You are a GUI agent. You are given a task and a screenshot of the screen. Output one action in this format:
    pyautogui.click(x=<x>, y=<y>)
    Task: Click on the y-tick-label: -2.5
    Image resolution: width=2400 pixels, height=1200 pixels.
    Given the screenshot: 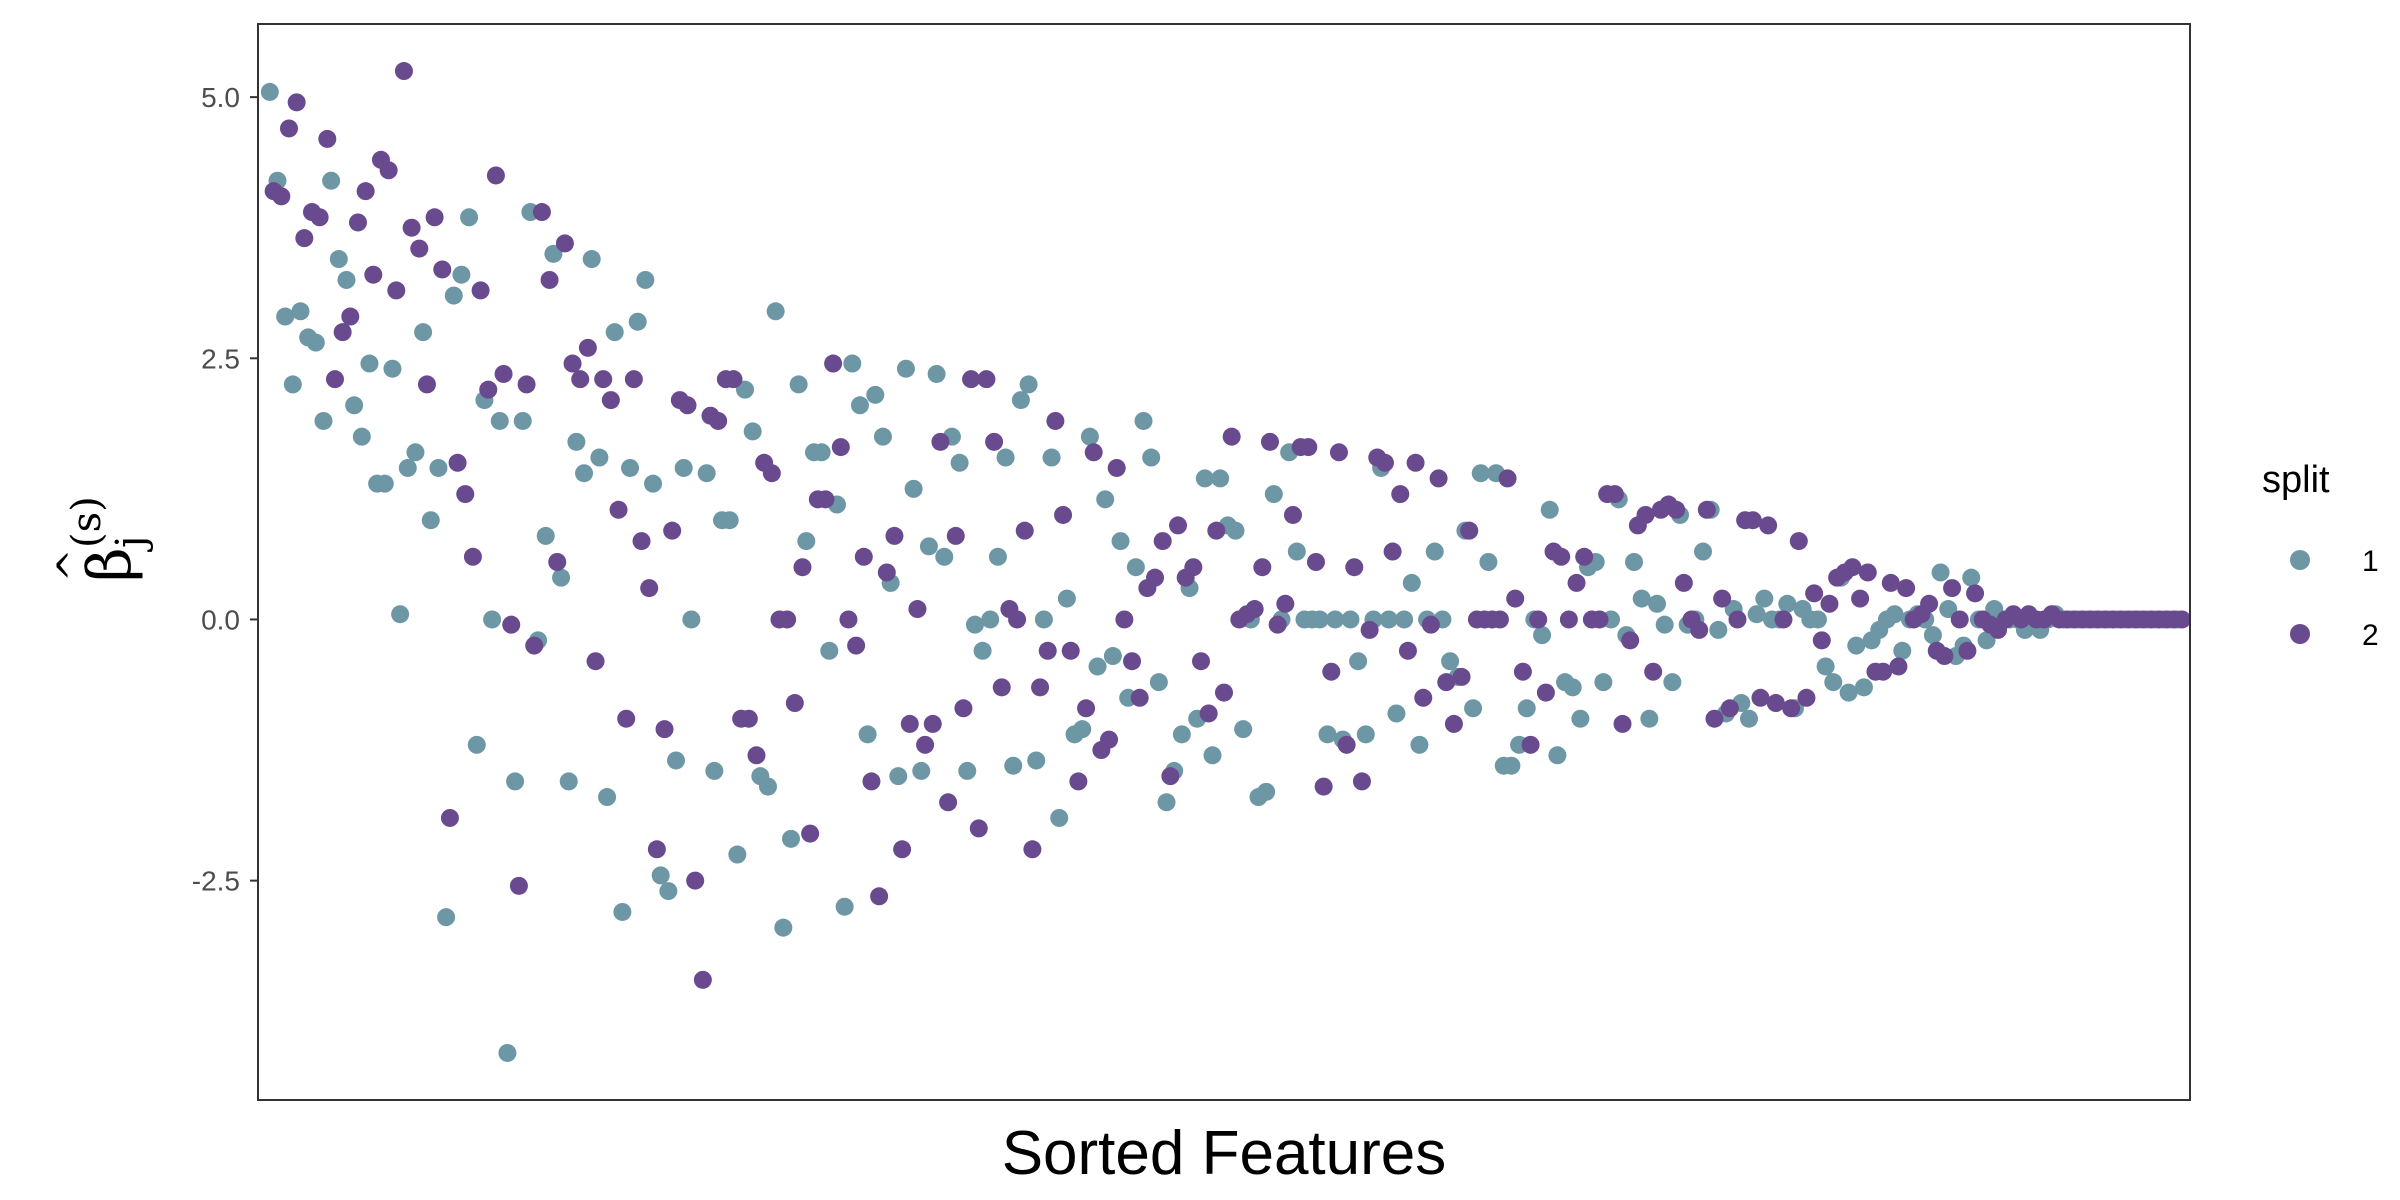 What is the action you would take?
    pyautogui.click(x=216, y=881)
    